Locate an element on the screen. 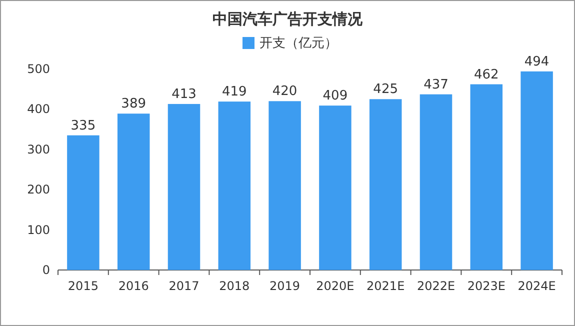 The image size is (575, 326). x-tick-label: 2017 is located at coordinates (184, 286).